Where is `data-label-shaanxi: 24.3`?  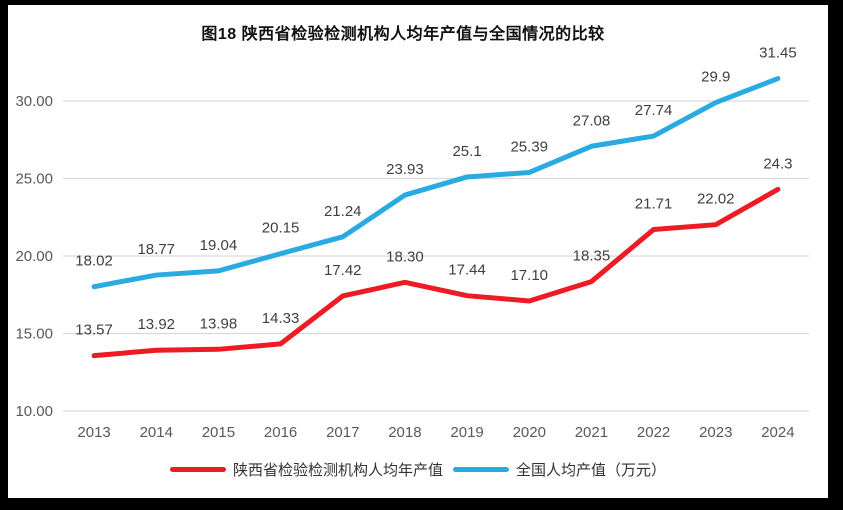 data-label-shaanxi: 24.3 is located at coordinates (777, 163).